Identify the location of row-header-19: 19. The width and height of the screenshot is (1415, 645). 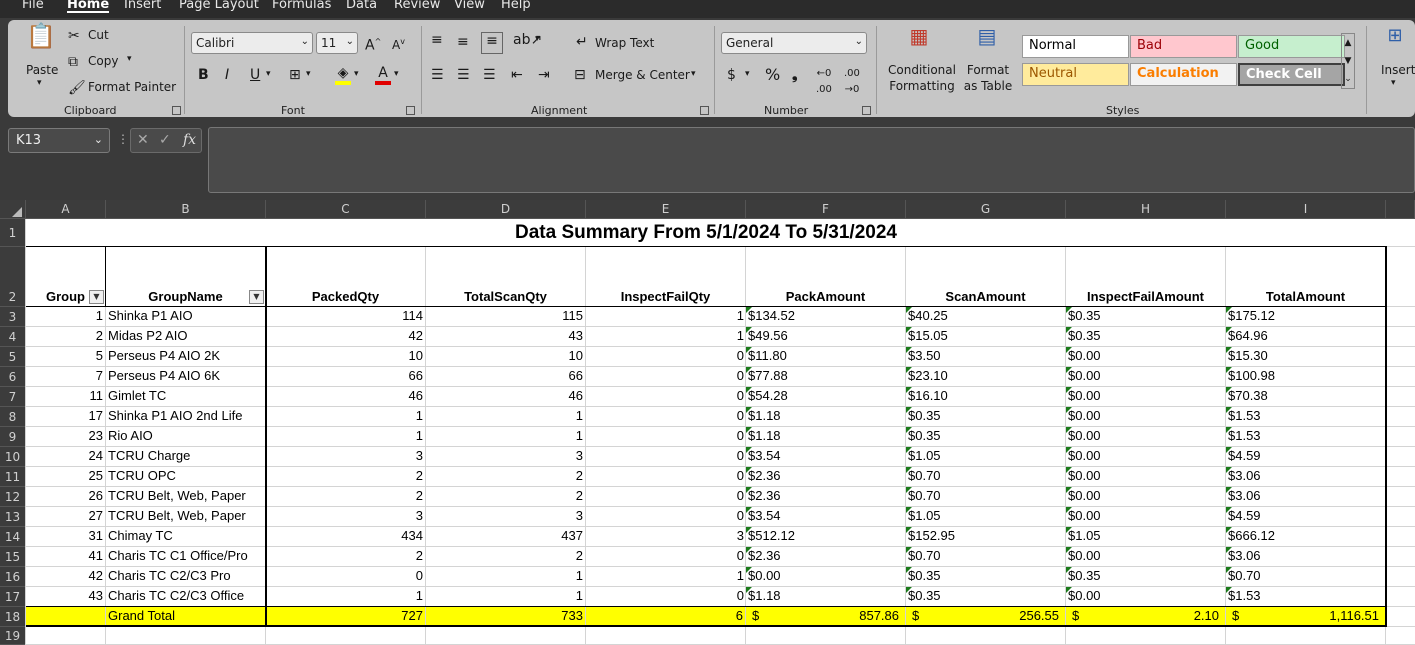
(13, 636).